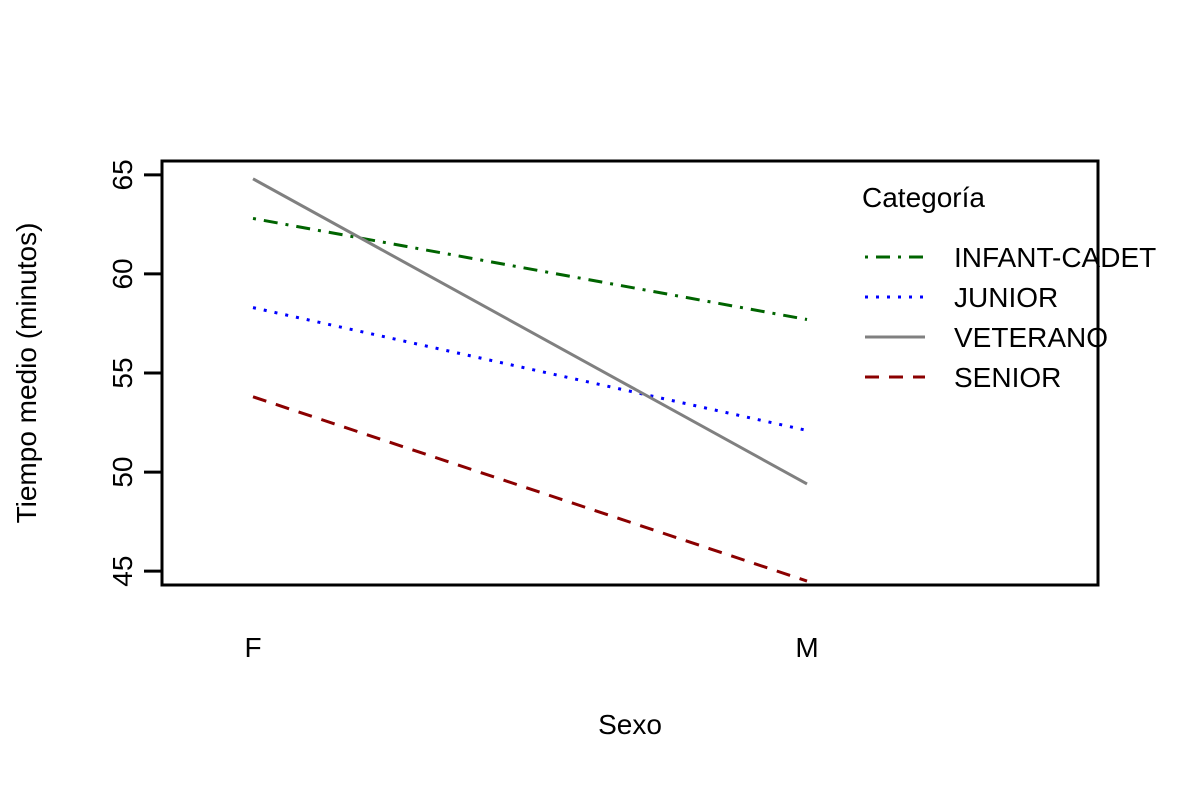 This screenshot has width=1181, height=787. I want to click on y-tick-label: 65, so click(122, 174).